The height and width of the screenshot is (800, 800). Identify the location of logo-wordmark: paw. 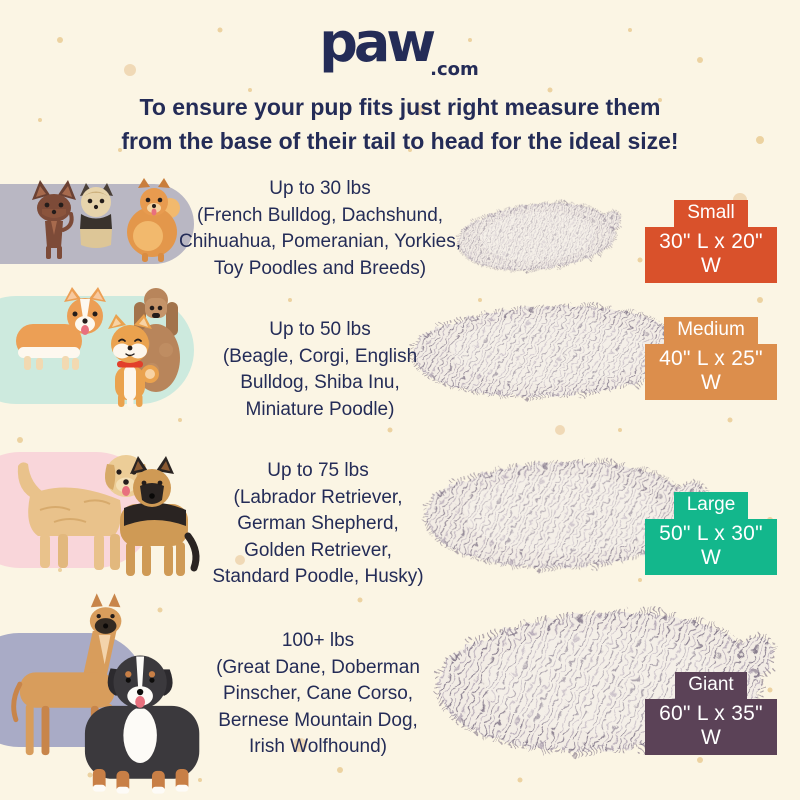
(377, 42).